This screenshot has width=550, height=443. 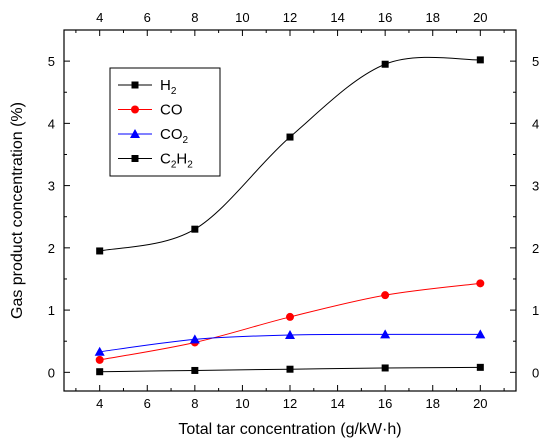 What do you see at coordinates (51, 123) in the screenshot?
I see `y-tick-label-left: 4` at bounding box center [51, 123].